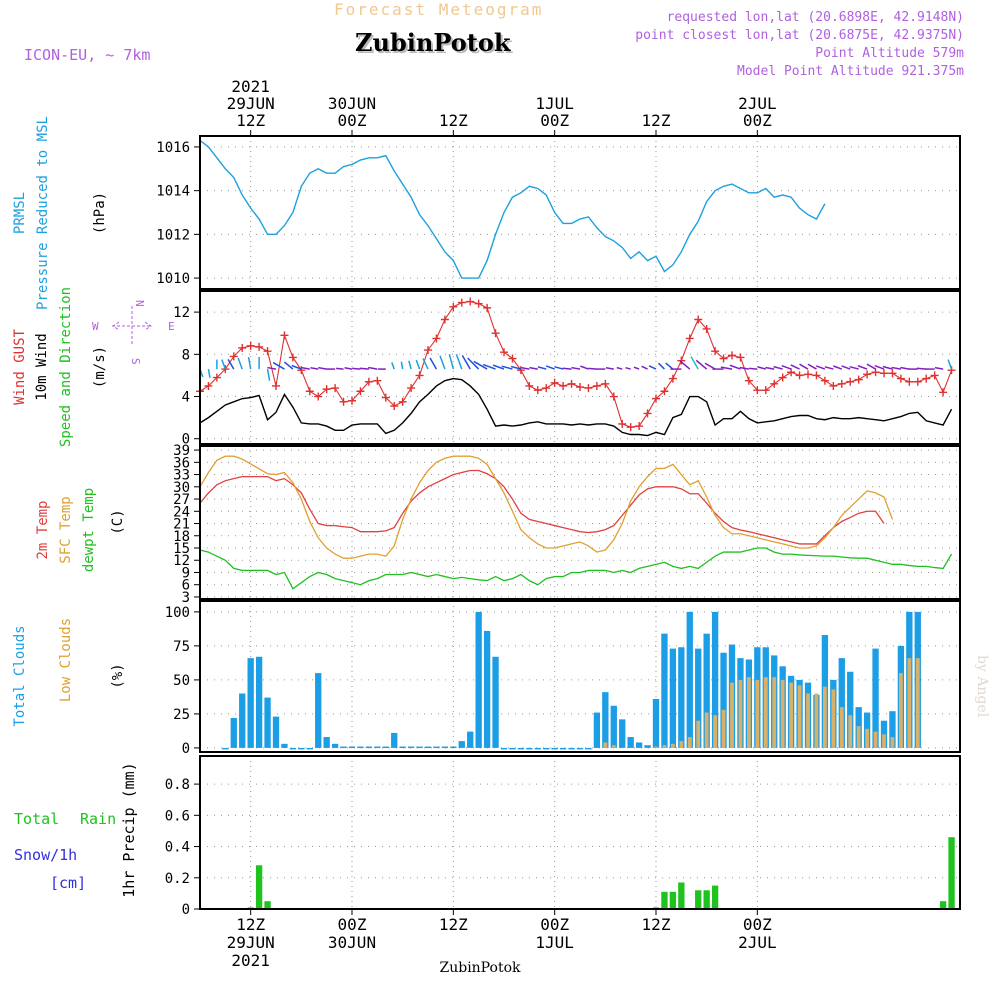 The width and height of the screenshot is (1000, 1000). I want to click on compass-east: E, so click(171, 326).